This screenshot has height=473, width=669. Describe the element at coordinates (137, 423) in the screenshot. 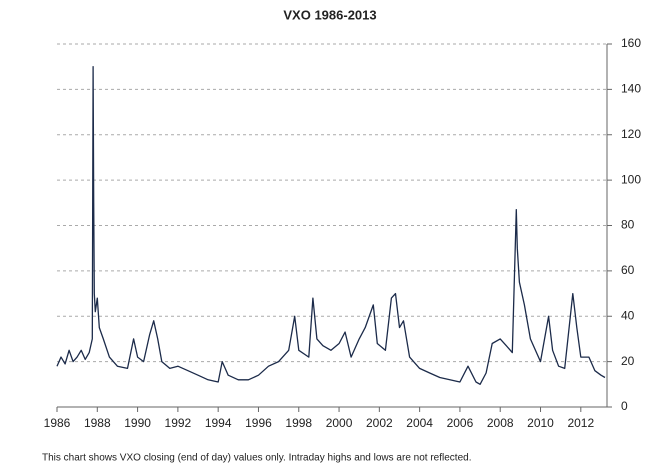

I see `x-tick-label: 1990` at that location.